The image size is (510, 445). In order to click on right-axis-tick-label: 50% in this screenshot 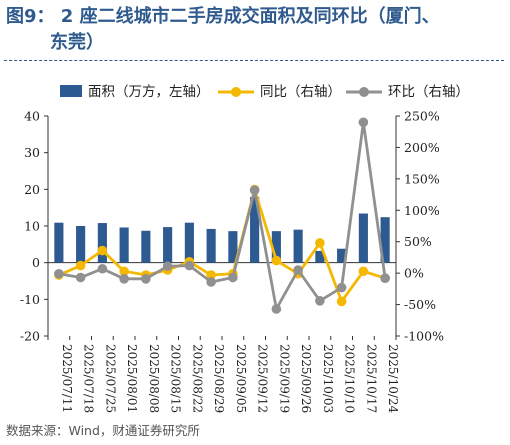, I will do `click(418, 241)`.